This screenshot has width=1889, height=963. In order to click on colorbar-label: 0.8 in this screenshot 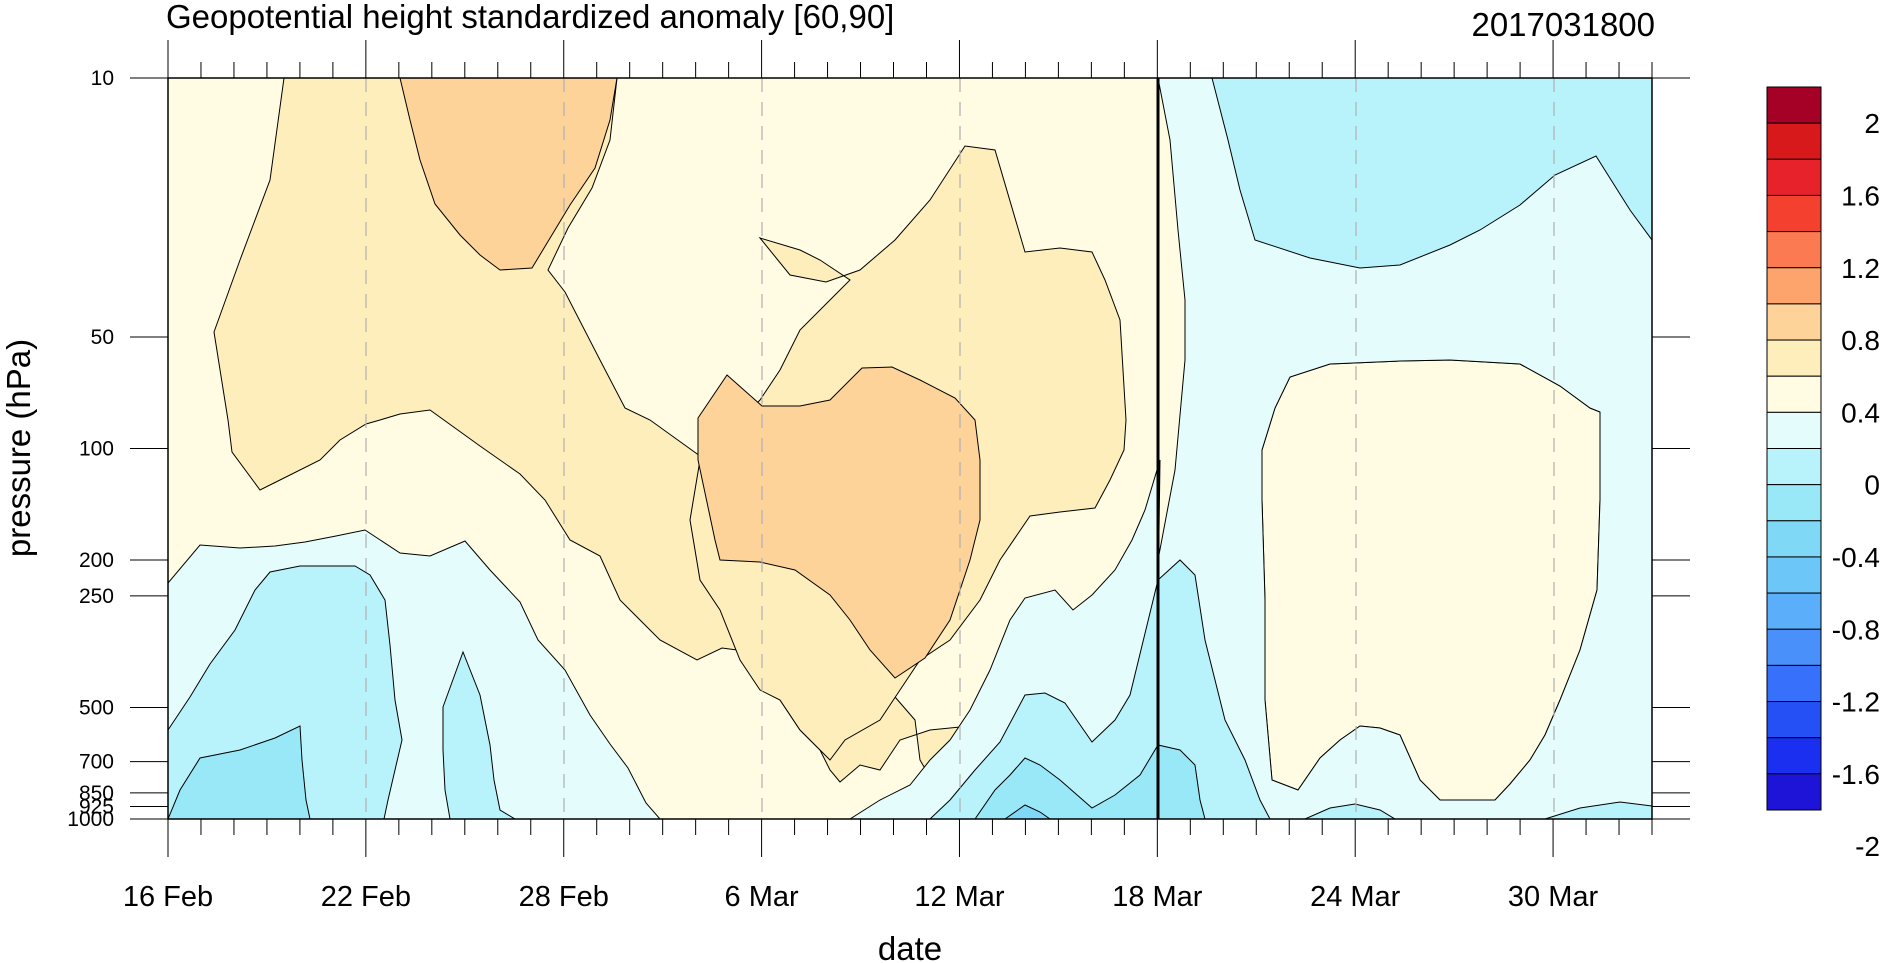, I will do `click(1860, 340)`.